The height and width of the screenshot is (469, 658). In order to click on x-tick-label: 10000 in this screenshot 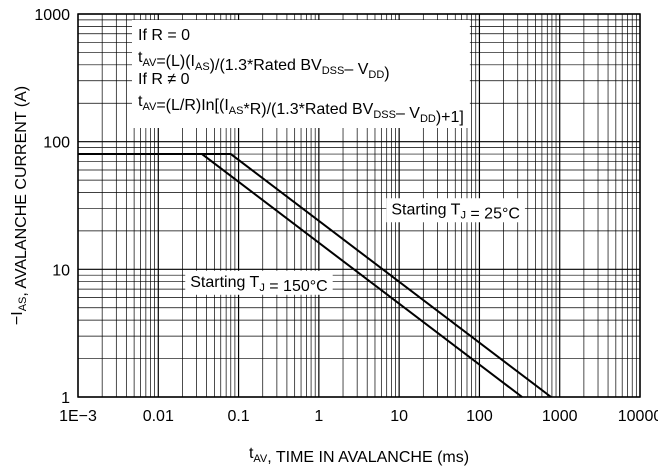, I will do `click(638, 416)`.